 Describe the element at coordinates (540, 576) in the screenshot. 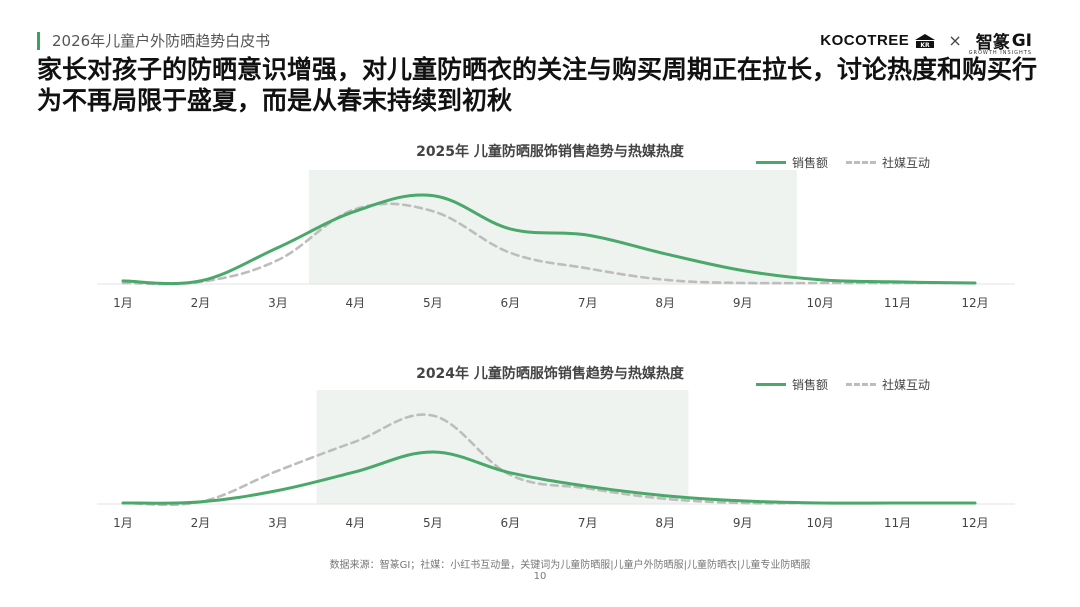

I see `page-number: 10` at that location.